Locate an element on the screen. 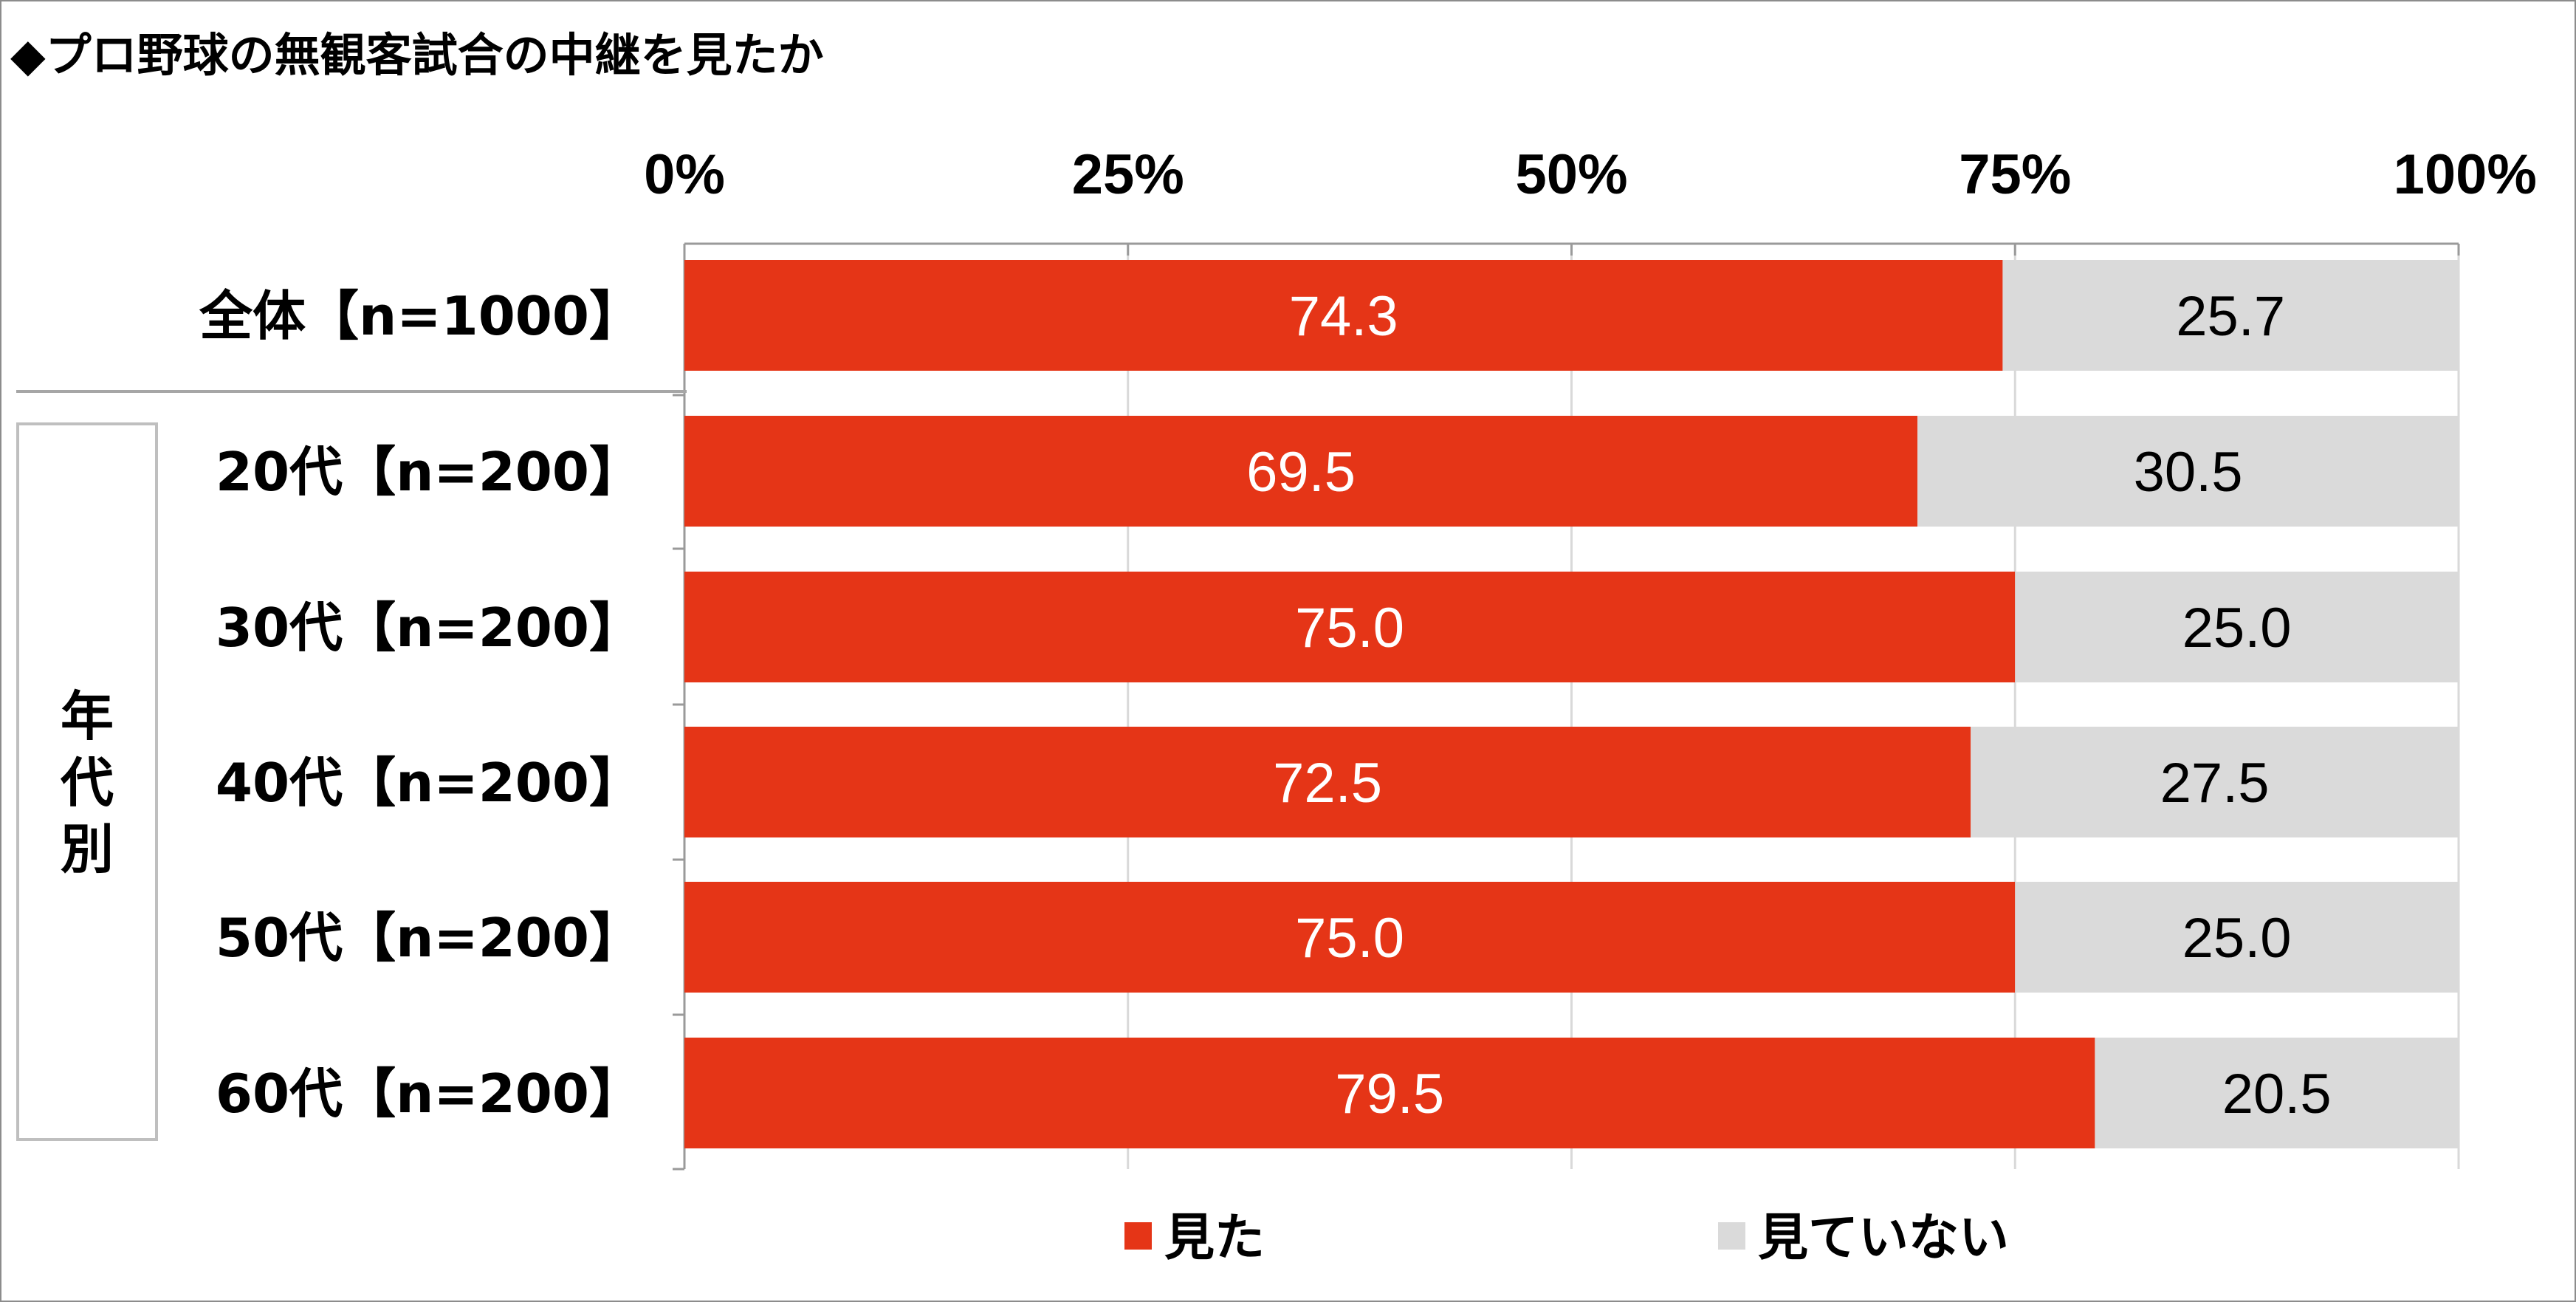  group-label-char: 代 is located at coordinates (87, 783).